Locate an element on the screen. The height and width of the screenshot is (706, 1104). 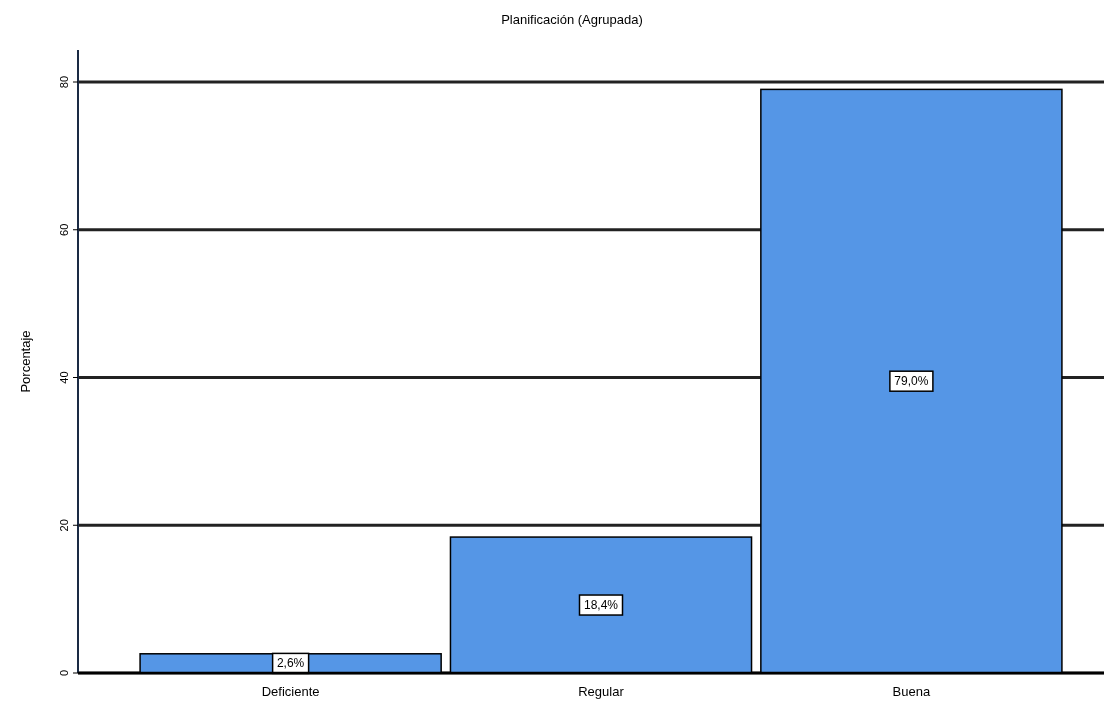
y-tick-label: 40 is located at coordinates (63, 377).